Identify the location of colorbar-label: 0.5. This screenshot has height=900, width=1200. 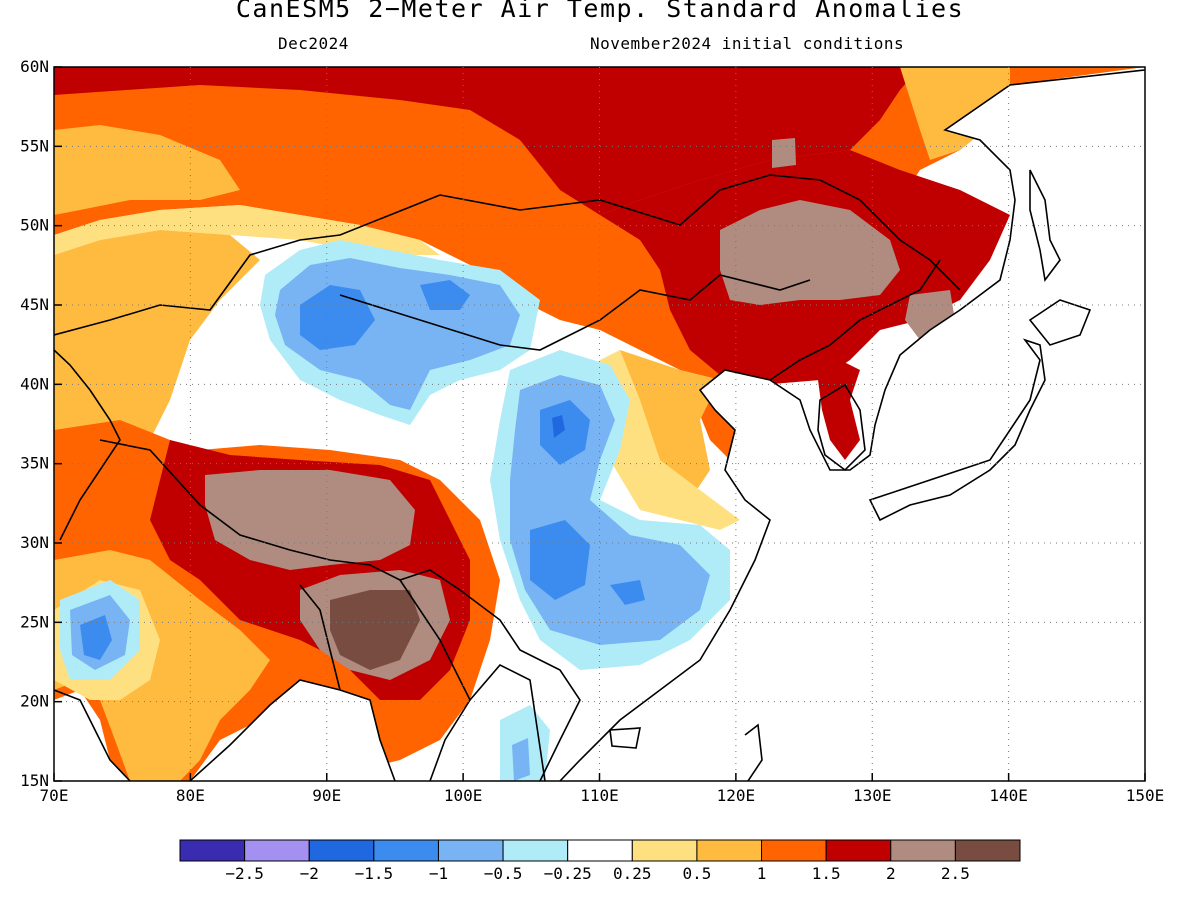
(696, 873).